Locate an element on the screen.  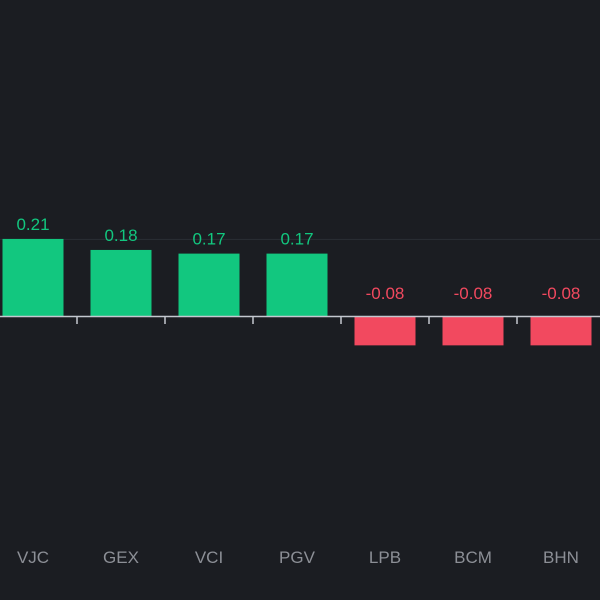
bar-vci is located at coordinates (209, 284).